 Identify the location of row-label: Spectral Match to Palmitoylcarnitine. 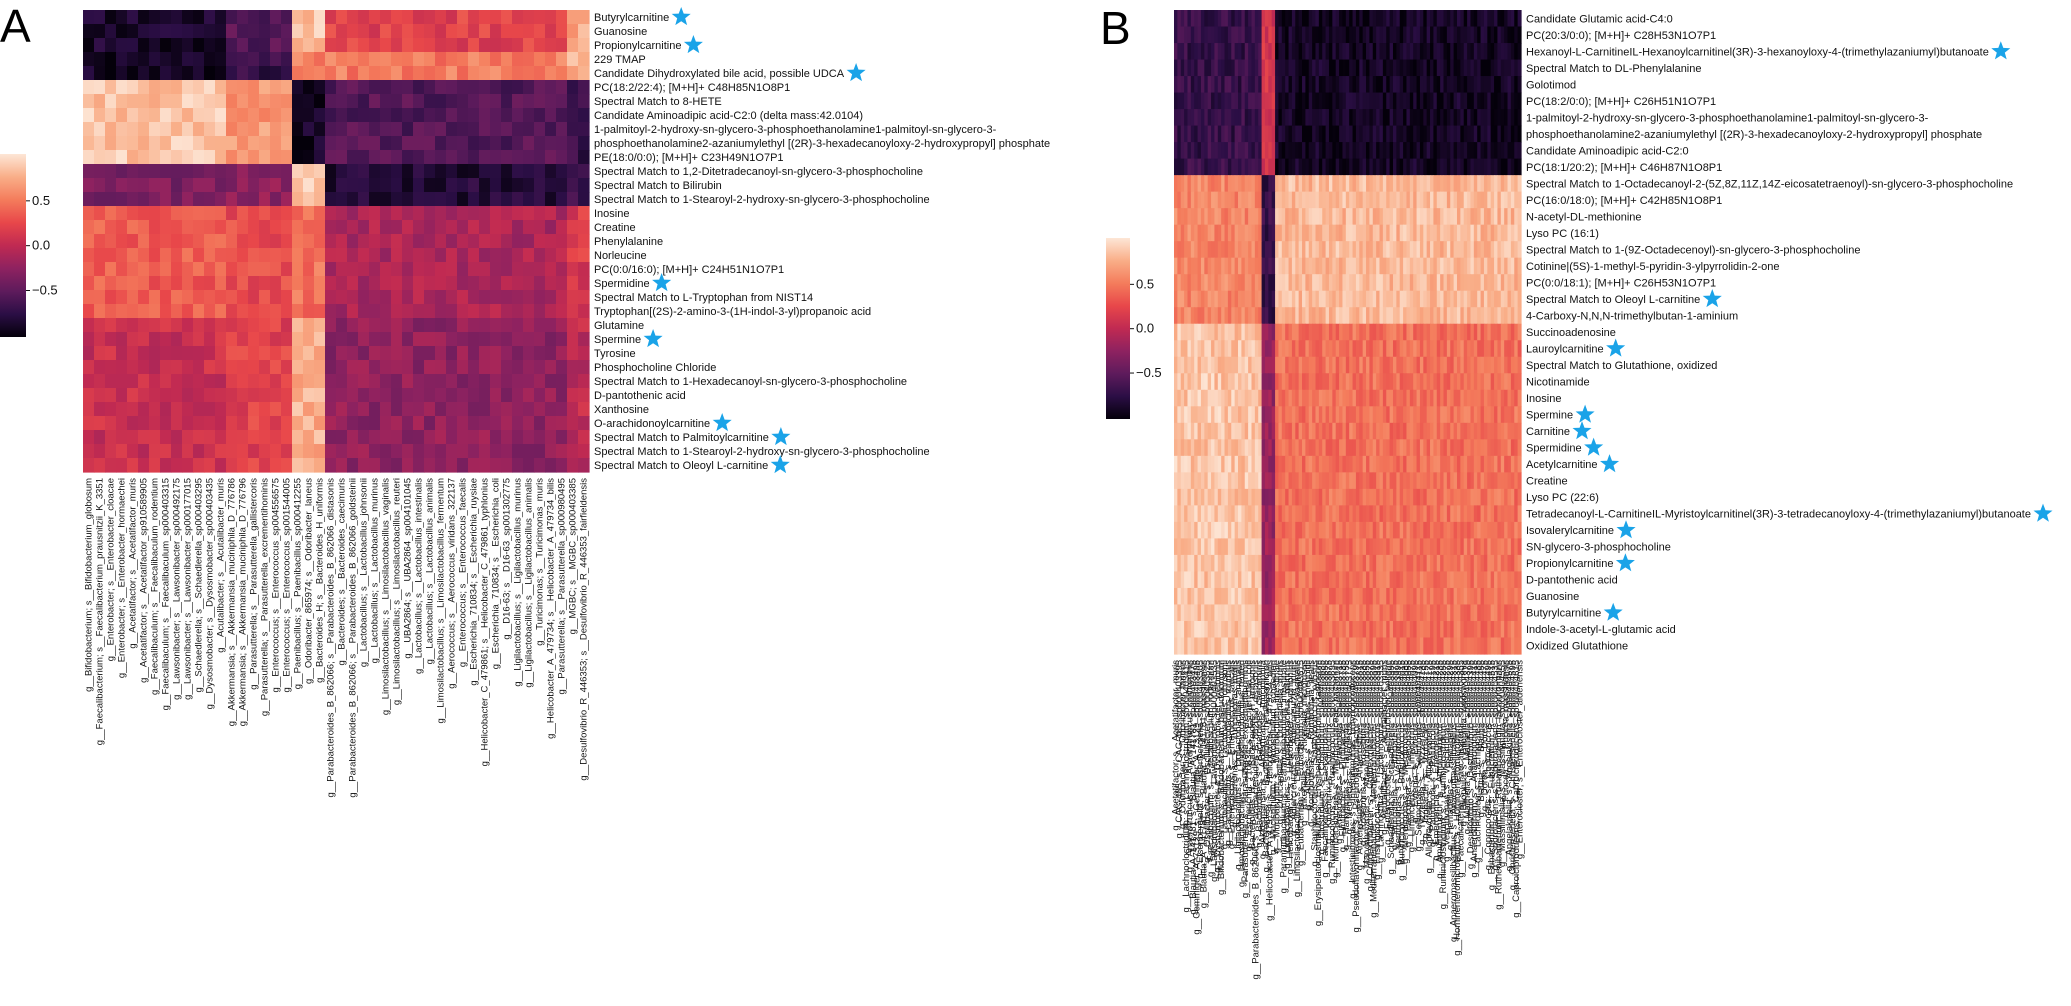
(681, 438).